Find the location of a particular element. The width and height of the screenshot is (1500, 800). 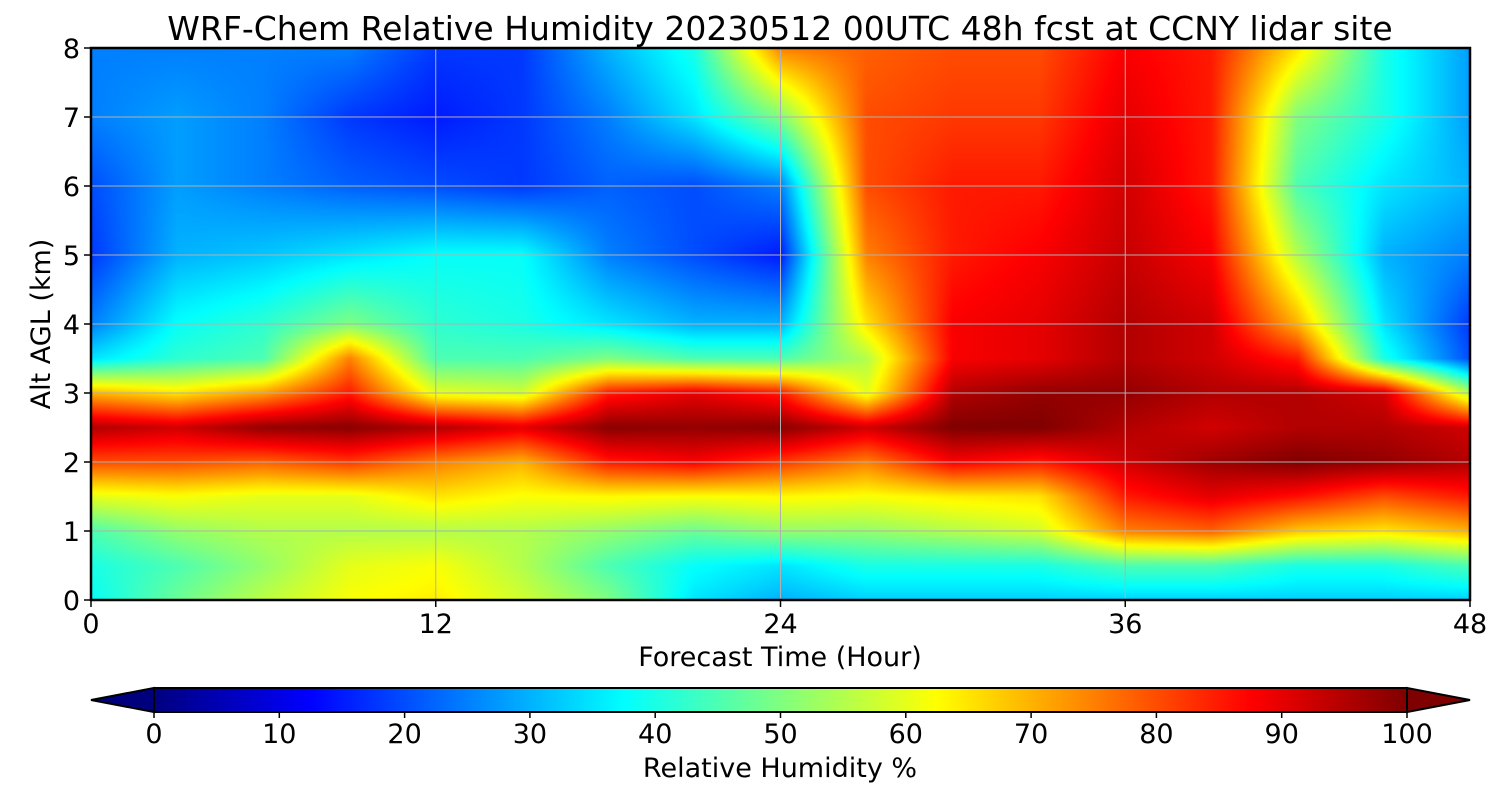

x-tick-label: 48 is located at coordinates (1470, 624).